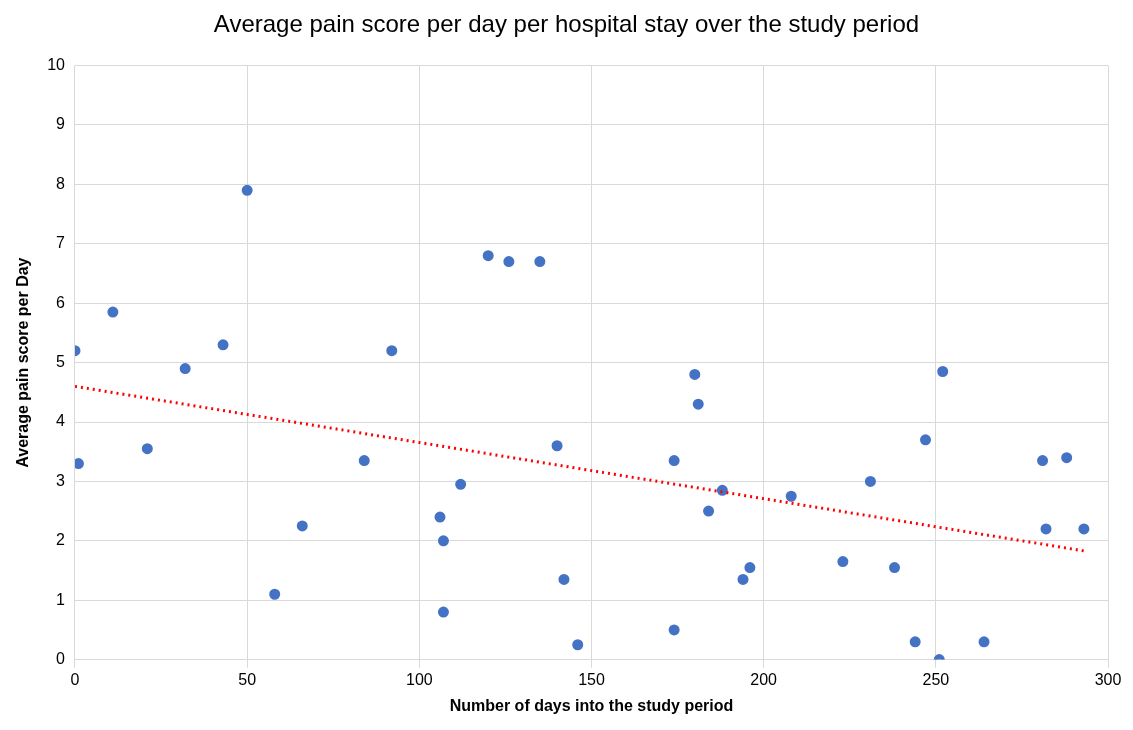 Image resolution: width=1133 pixels, height=730 pixels. Describe the element at coordinates (591, 679) in the screenshot. I see `x-tick-label: 150` at that location.